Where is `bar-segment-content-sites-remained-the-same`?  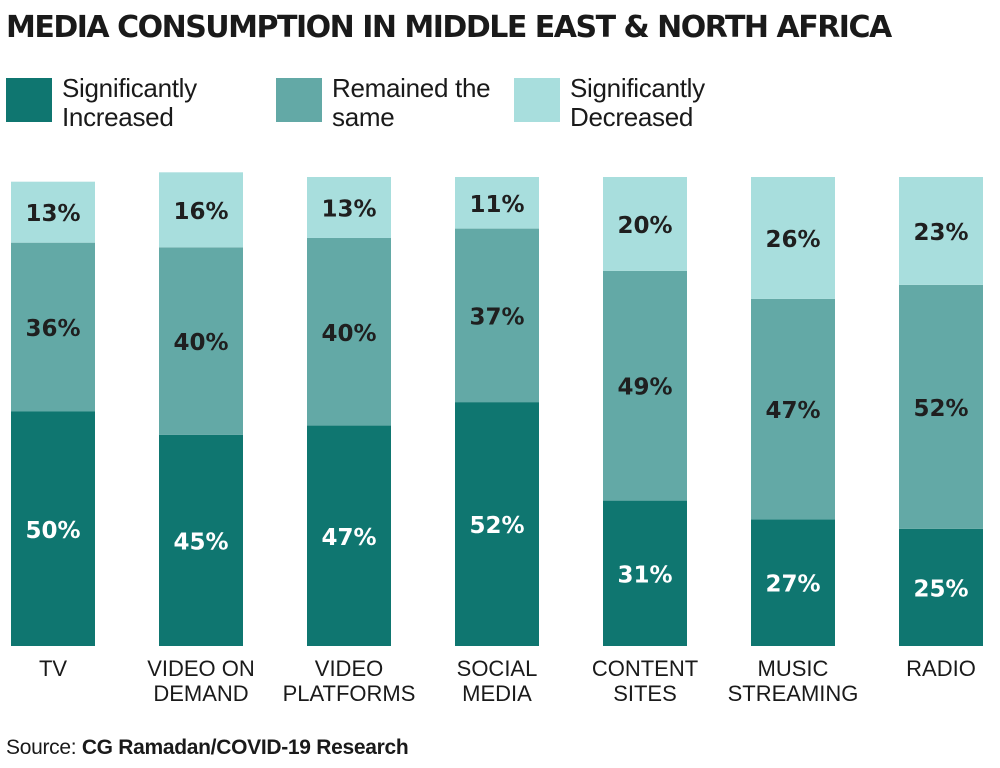
bar-segment-content-sites-remained-the-same is located at coordinates (645, 385).